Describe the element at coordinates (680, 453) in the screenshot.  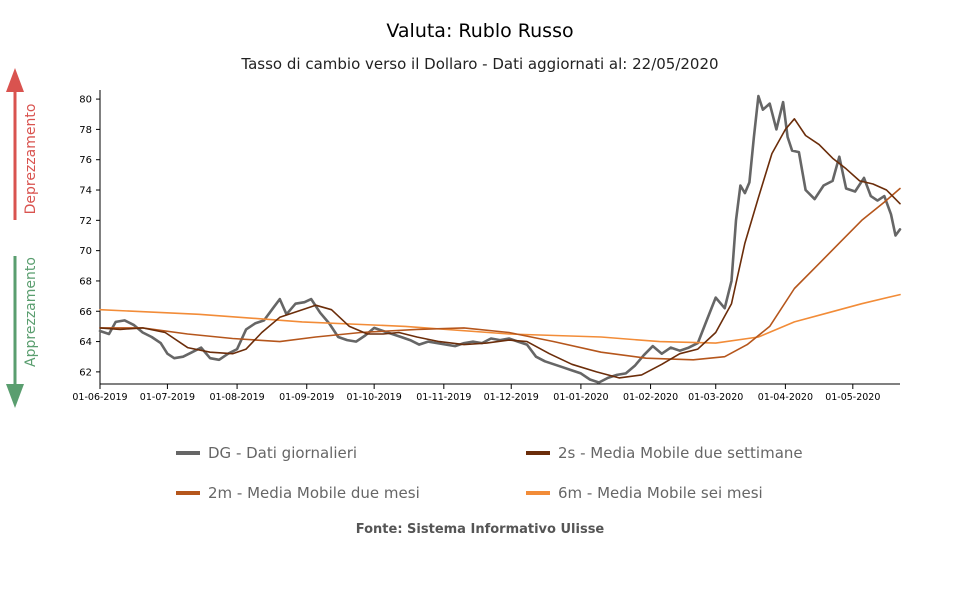
I see `legend-label-2s: 2s - Media Mobile due settimane` at that location.